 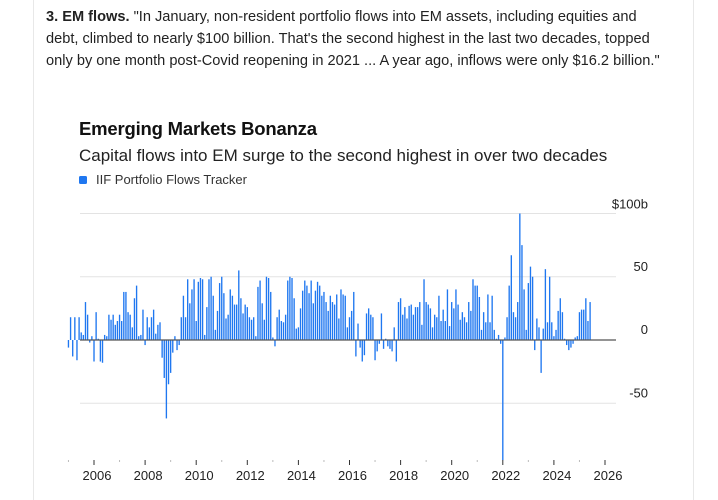 I want to click on y-tick-label: -50, so click(x=638, y=392).